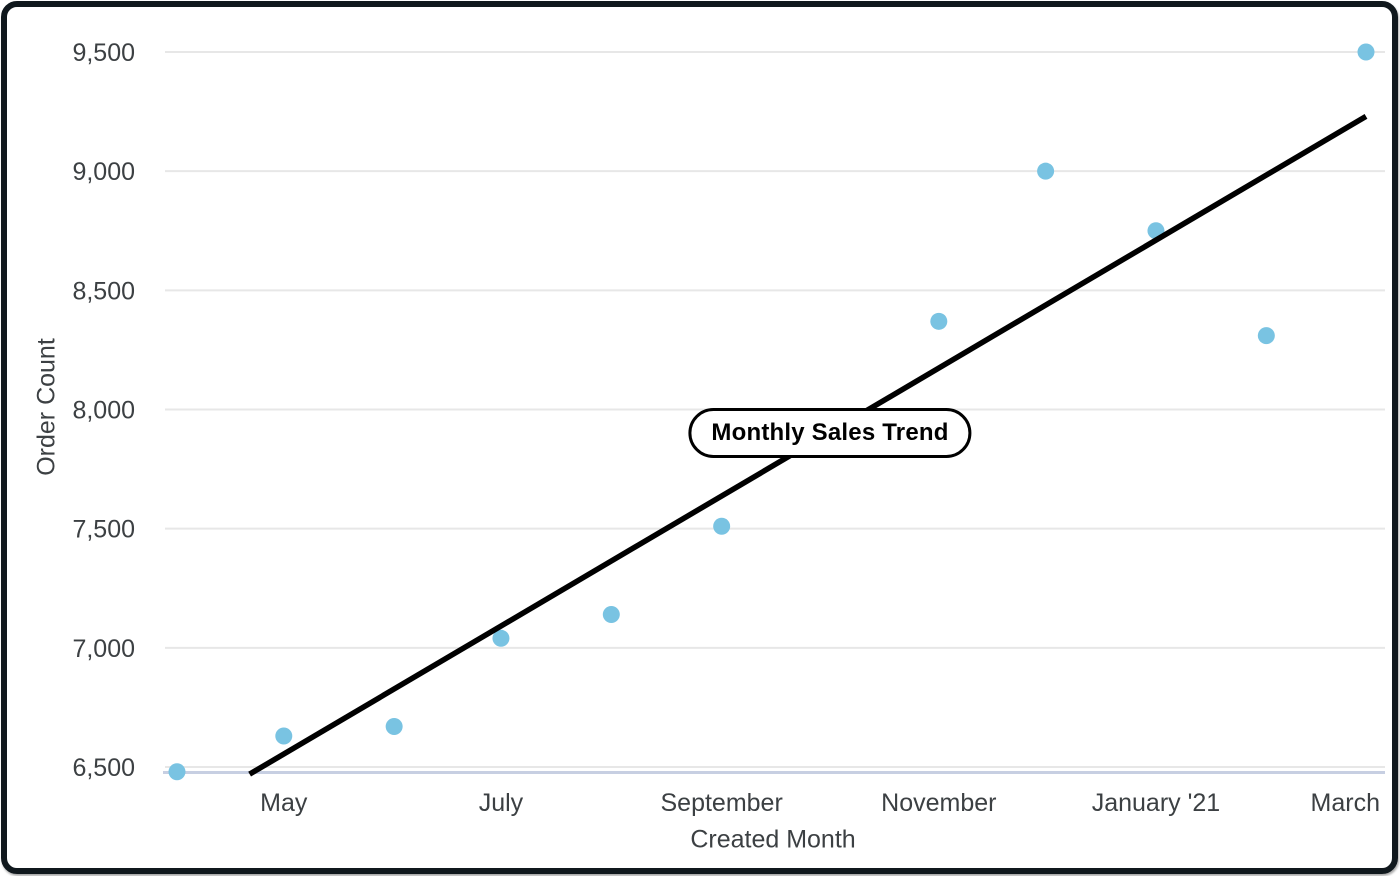 Image resolution: width=1400 pixels, height=876 pixels. What do you see at coordinates (501, 803) in the screenshot?
I see `x-tick-label: July` at bounding box center [501, 803].